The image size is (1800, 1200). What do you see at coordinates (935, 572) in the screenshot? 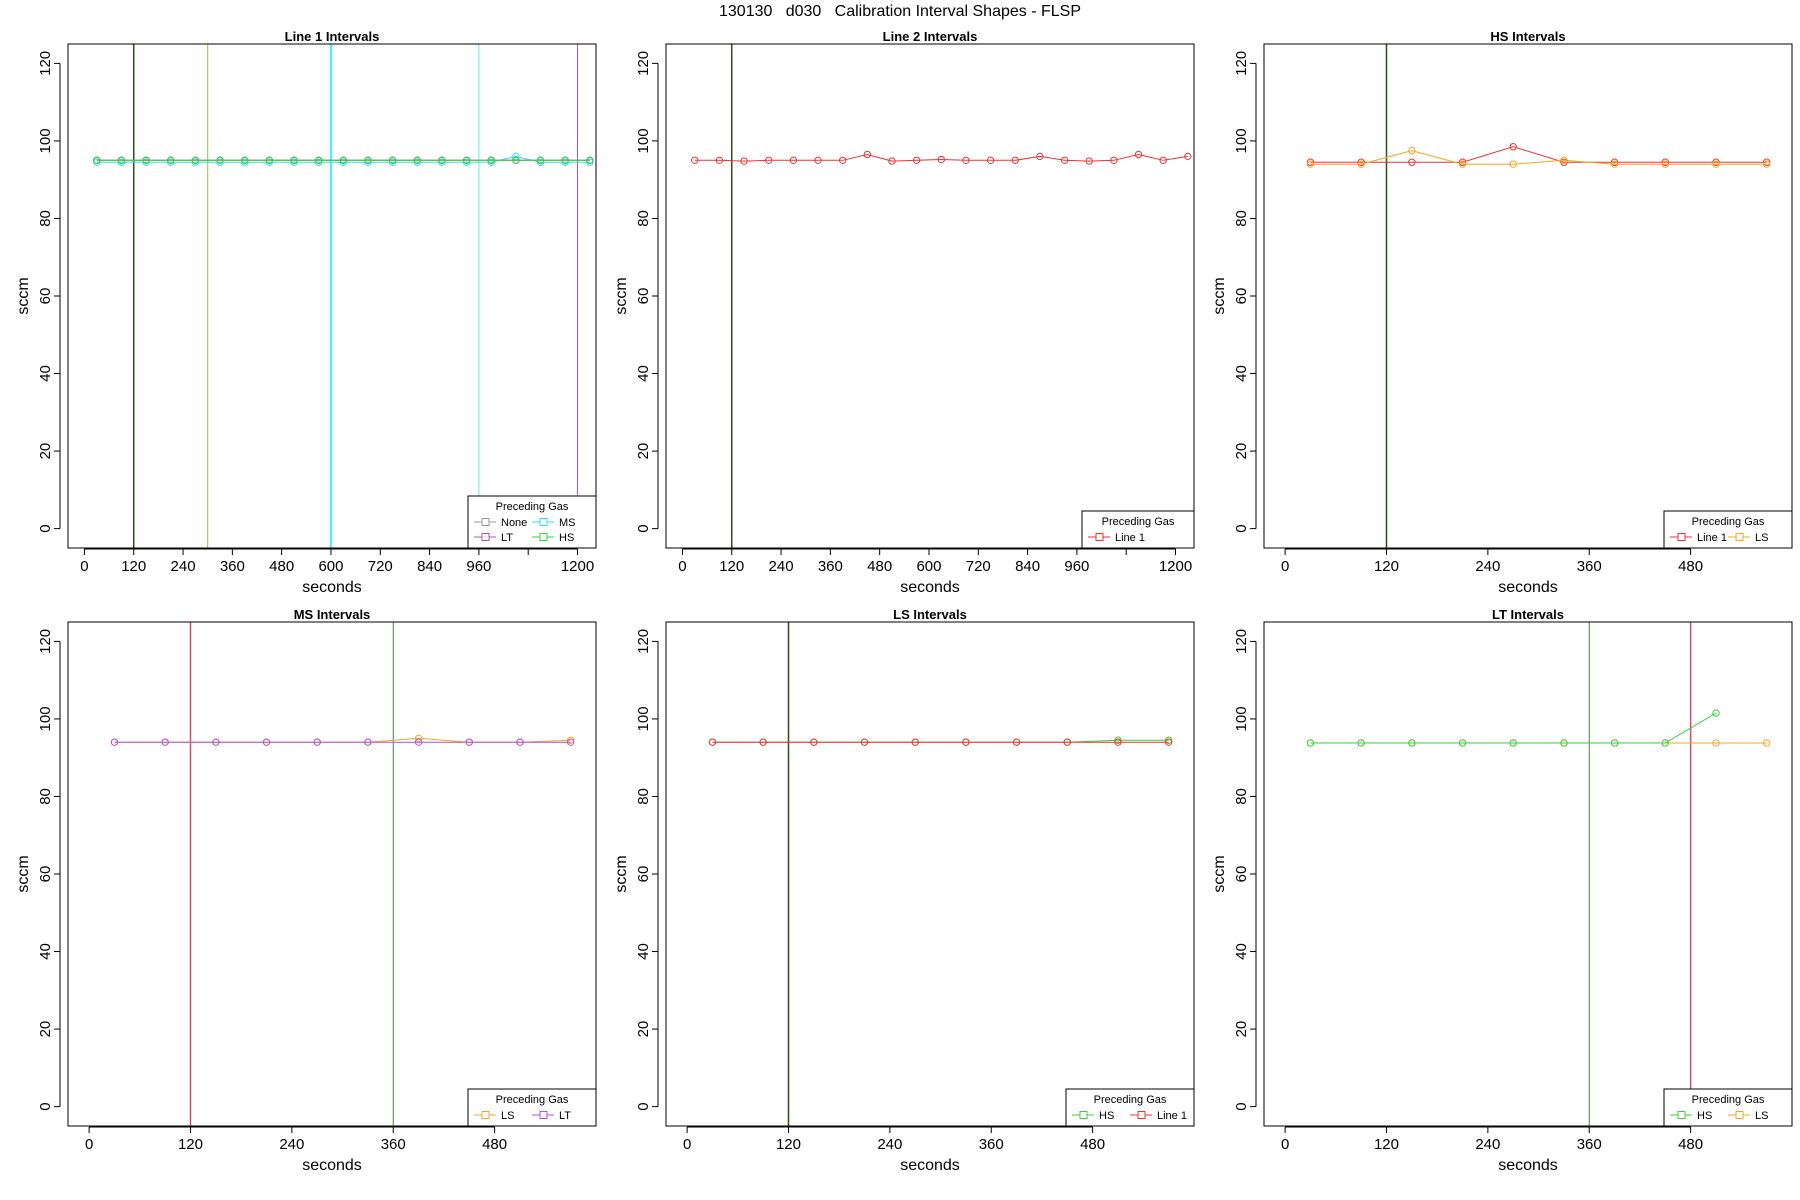
I see `x-axis: 0 120 240 360 480 600 720 840 960 1200 seconds` at bounding box center [935, 572].